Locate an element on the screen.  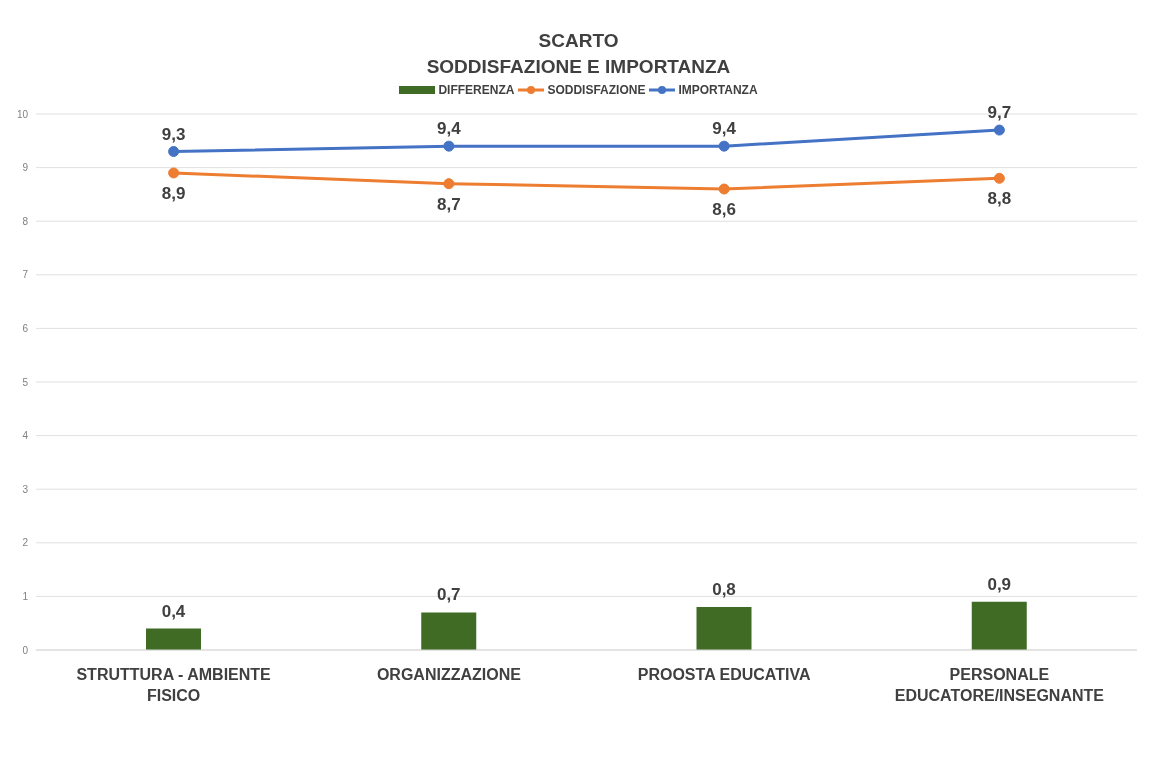
data-label: 0,8 is located at coordinates (724, 590).